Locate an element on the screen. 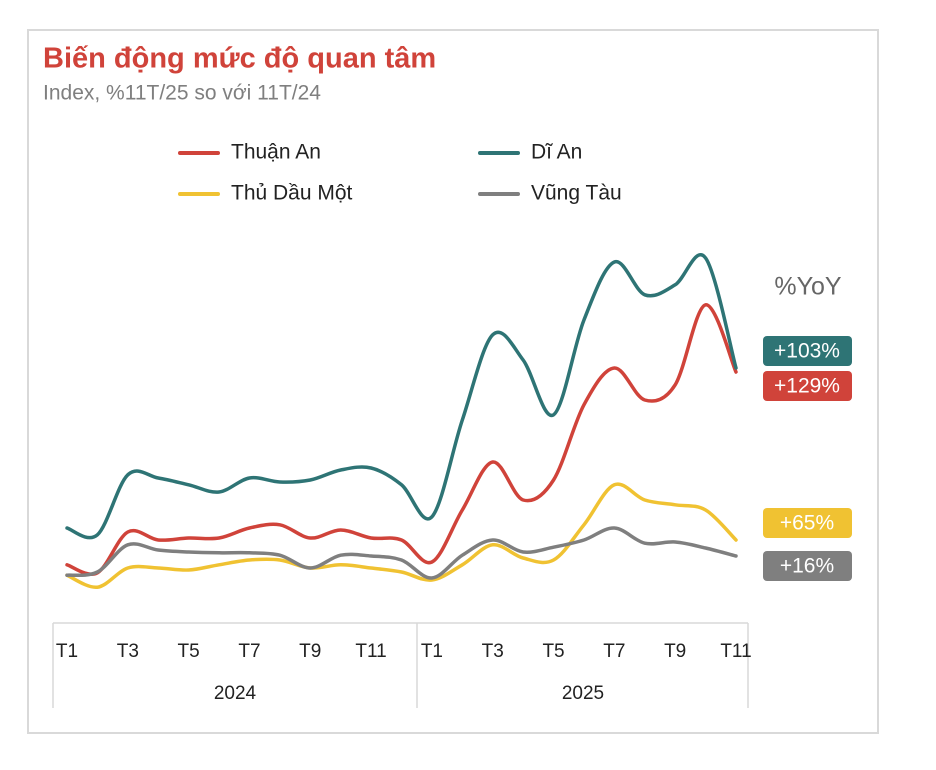  yoy-label: +103% is located at coordinates (807, 351).